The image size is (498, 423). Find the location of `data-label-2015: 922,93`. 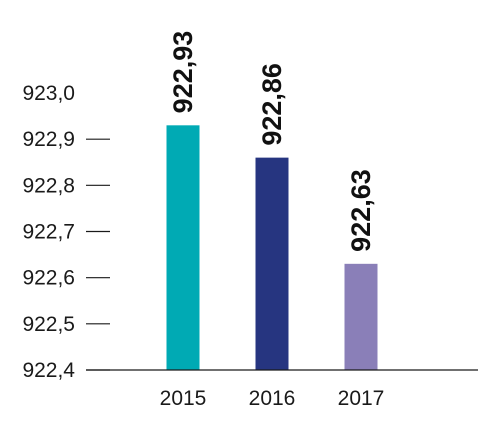

data-label-2015: 922,93 is located at coordinates (183, 72).